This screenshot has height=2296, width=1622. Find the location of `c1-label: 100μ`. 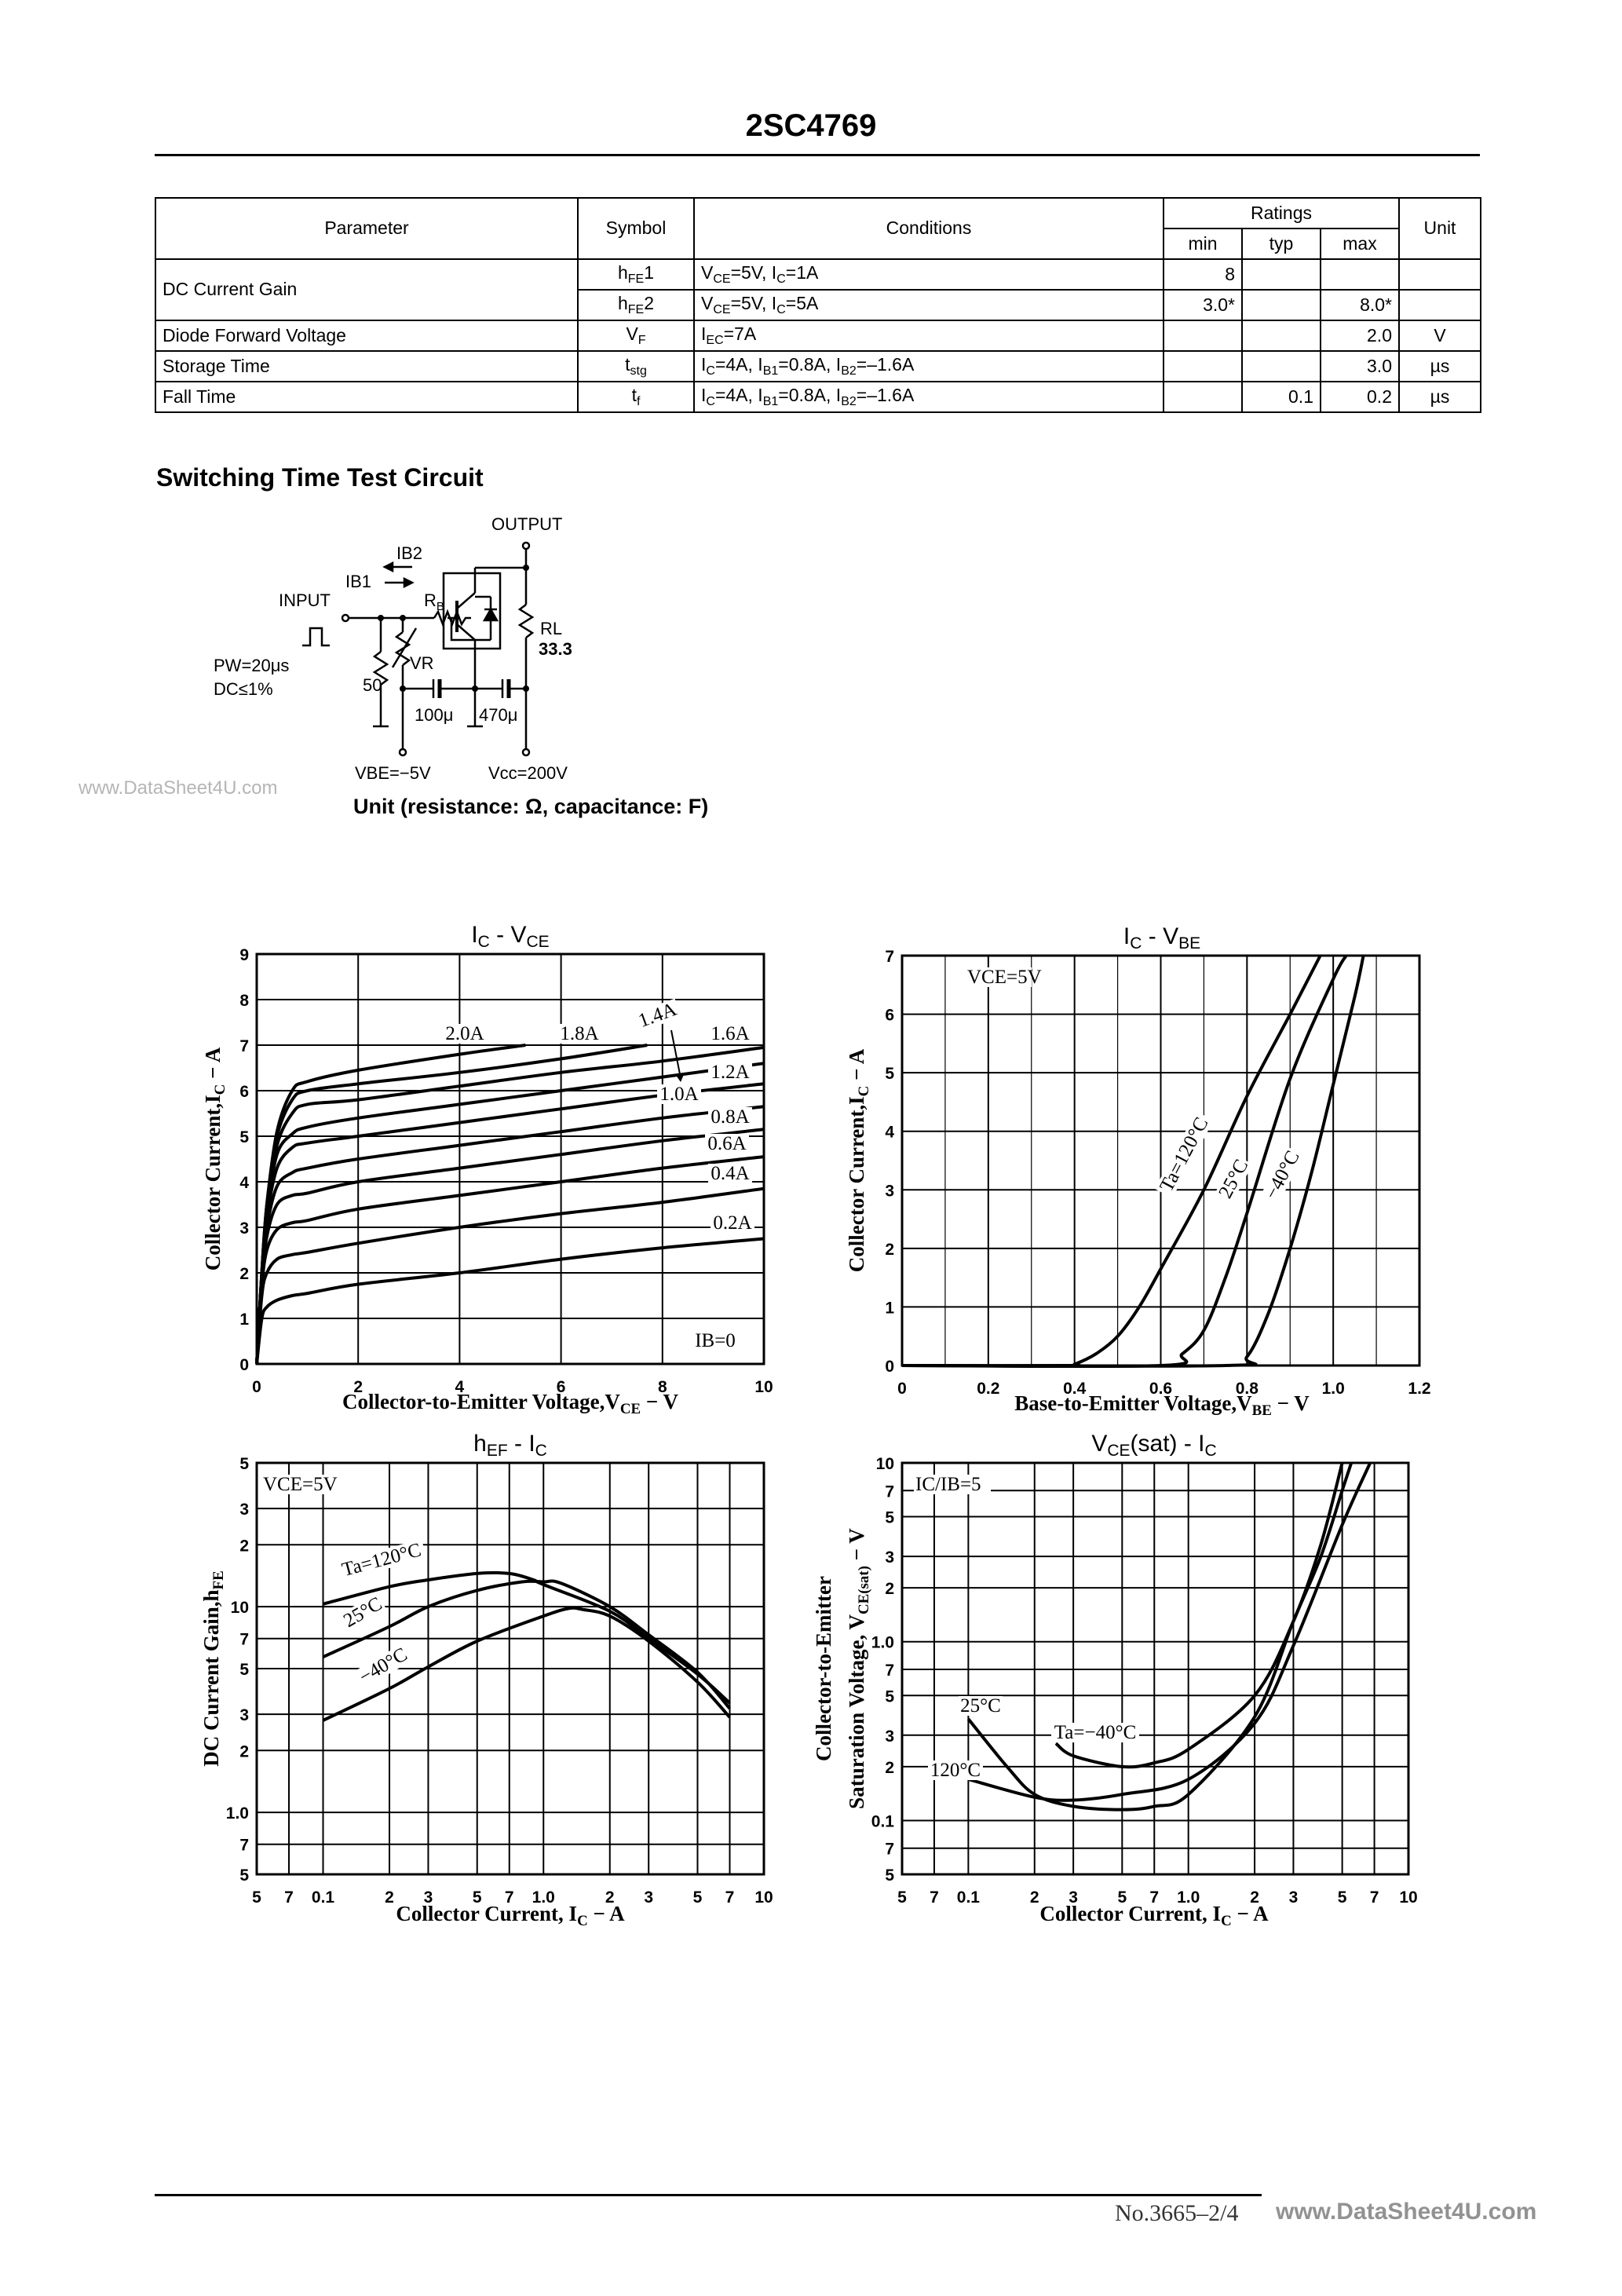

c1-label: 100μ is located at coordinates (434, 715).